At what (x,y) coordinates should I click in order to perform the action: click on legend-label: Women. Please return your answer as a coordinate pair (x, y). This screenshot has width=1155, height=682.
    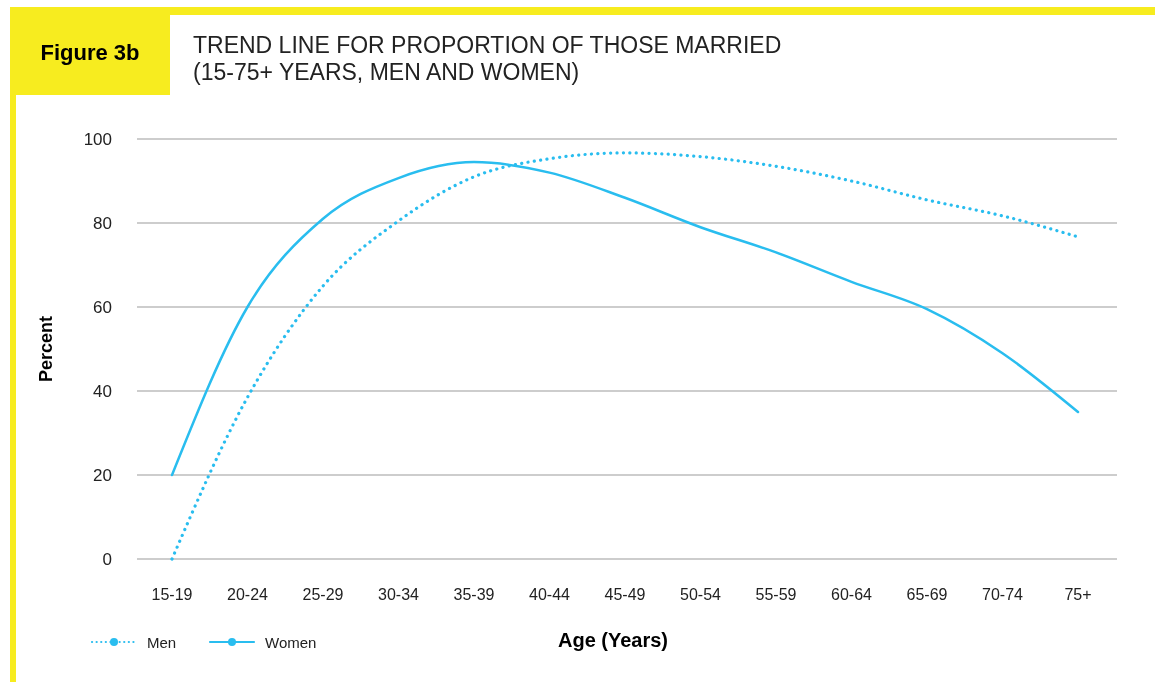
    Looking at the image, I should click on (291, 642).